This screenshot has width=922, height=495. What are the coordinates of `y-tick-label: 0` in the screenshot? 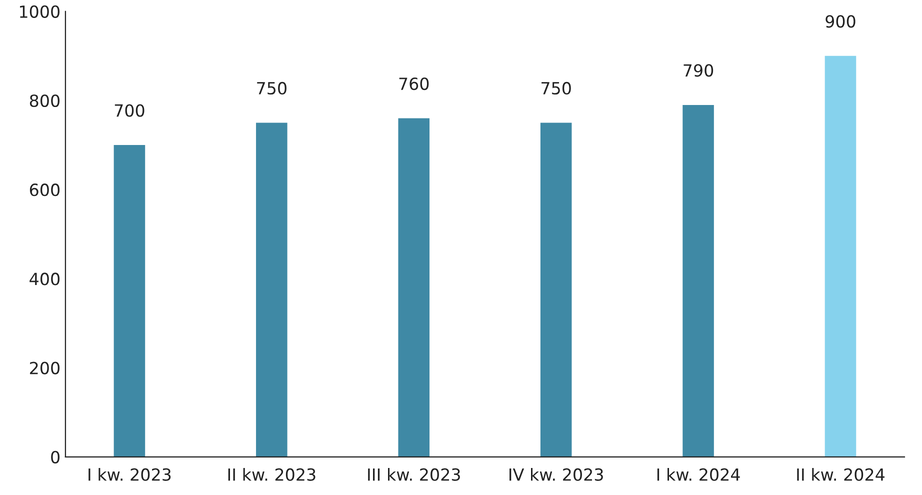 It's located at (55, 457).